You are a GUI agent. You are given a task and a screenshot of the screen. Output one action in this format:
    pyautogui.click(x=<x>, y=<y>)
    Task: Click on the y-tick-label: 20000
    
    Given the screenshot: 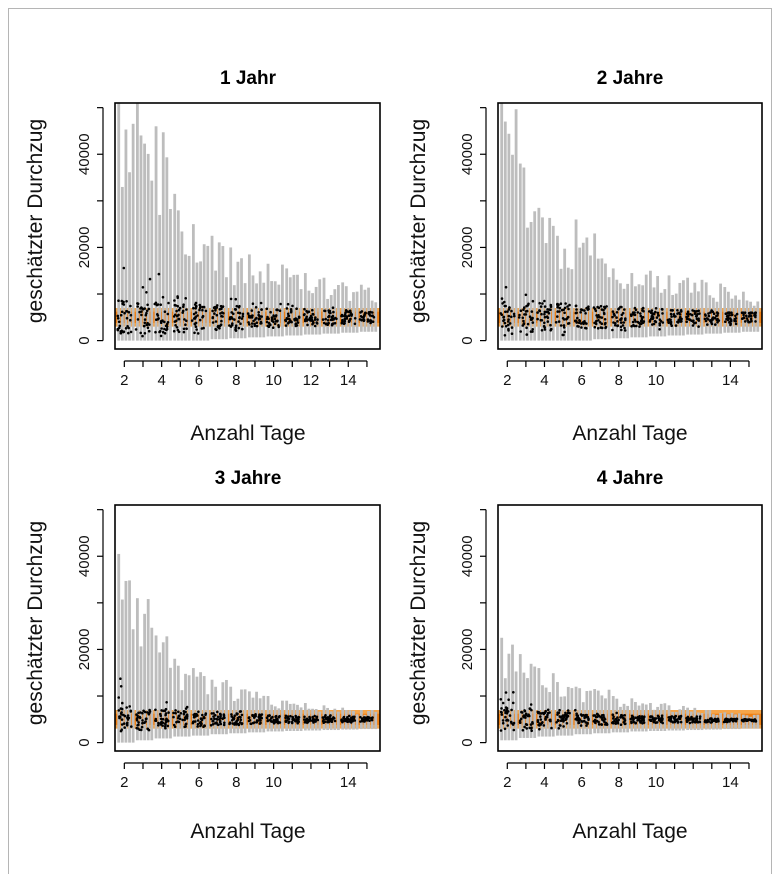 What is the action you would take?
    pyautogui.click(x=84, y=248)
    